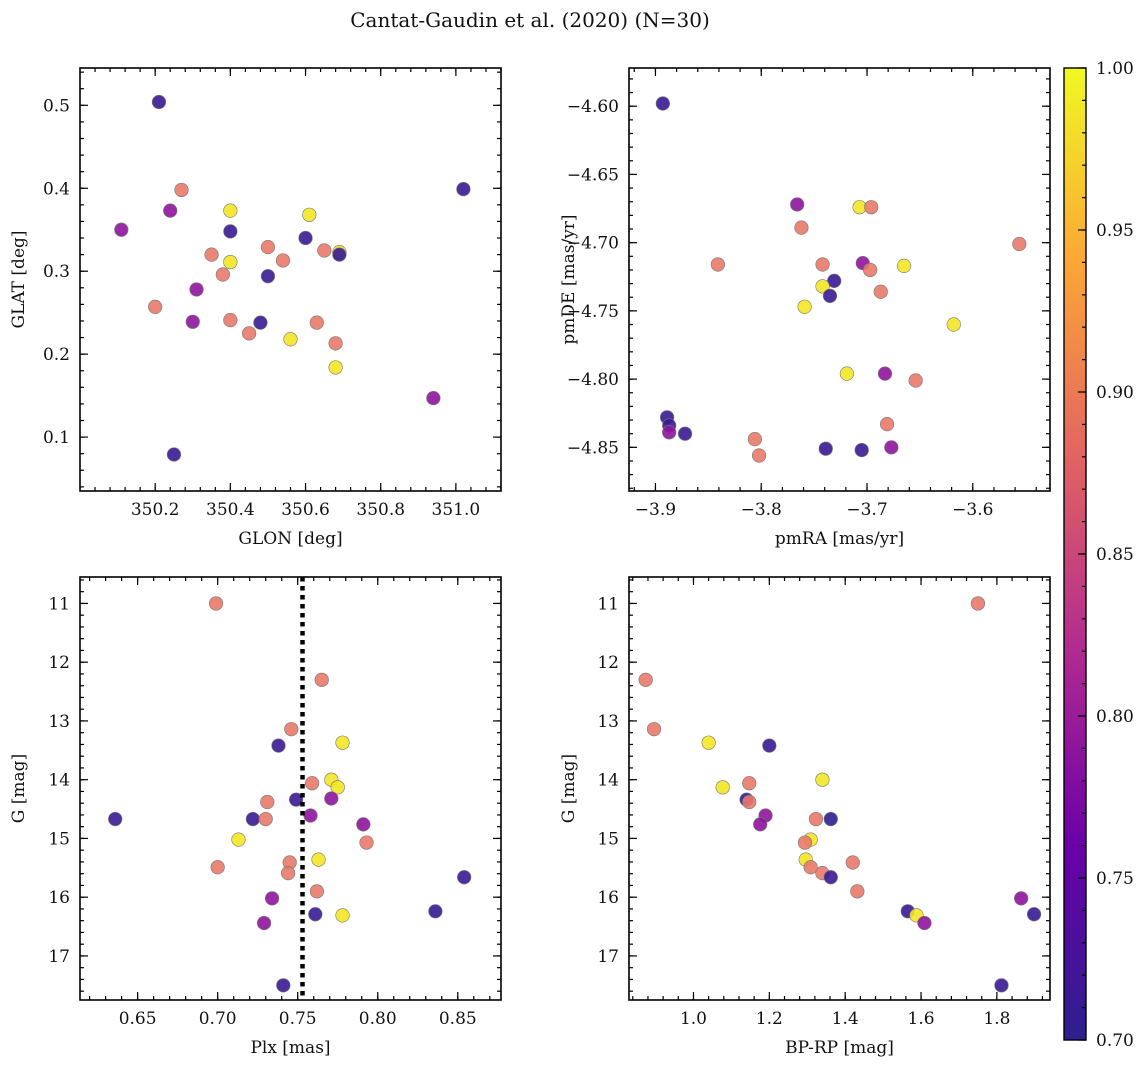  What do you see at coordinates (298, 1019) in the screenshot?
I see `x-tick-label: 0.75` at bounding box center [298, 1019].